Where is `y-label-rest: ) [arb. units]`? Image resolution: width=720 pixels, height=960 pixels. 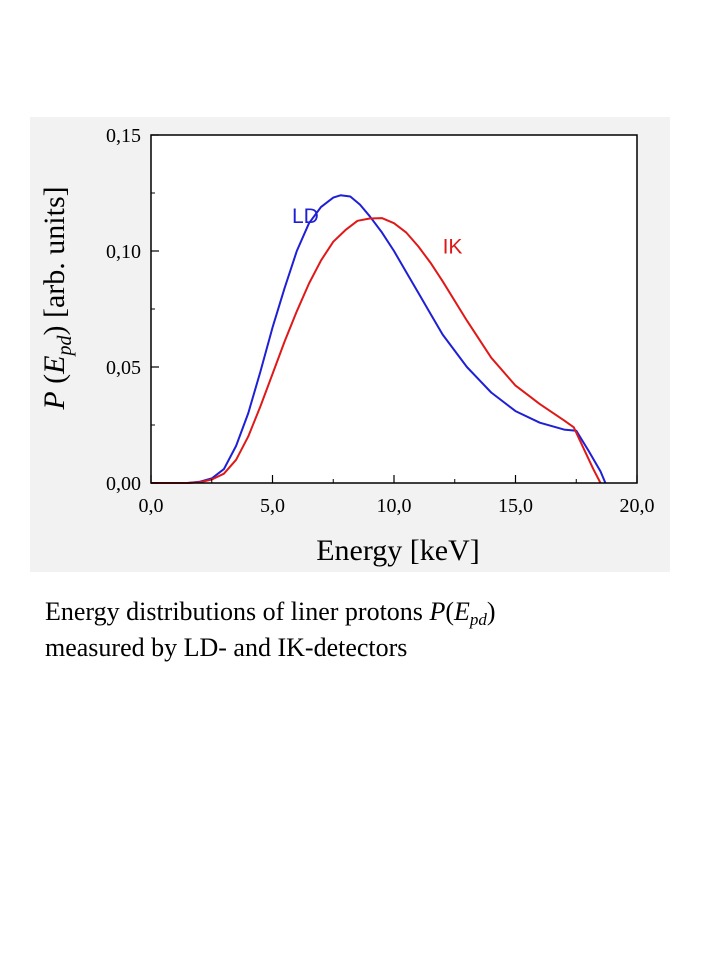
y-label-rest: ) [arb. units] is located at coordinates (54, 260).